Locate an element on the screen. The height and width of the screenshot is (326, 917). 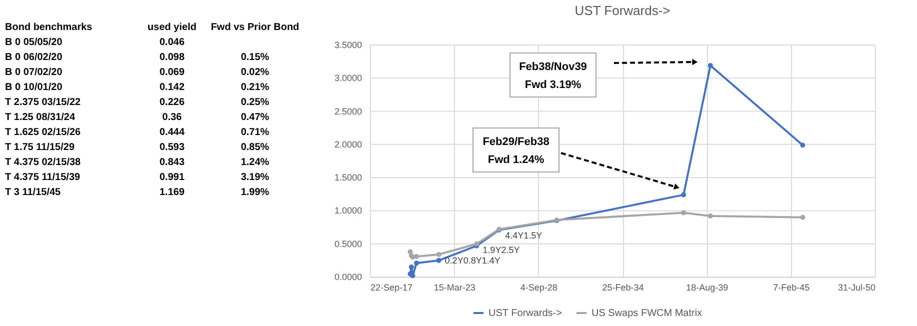
annotation: 4.4Y1.5Y is located at coordinates (523, 235).